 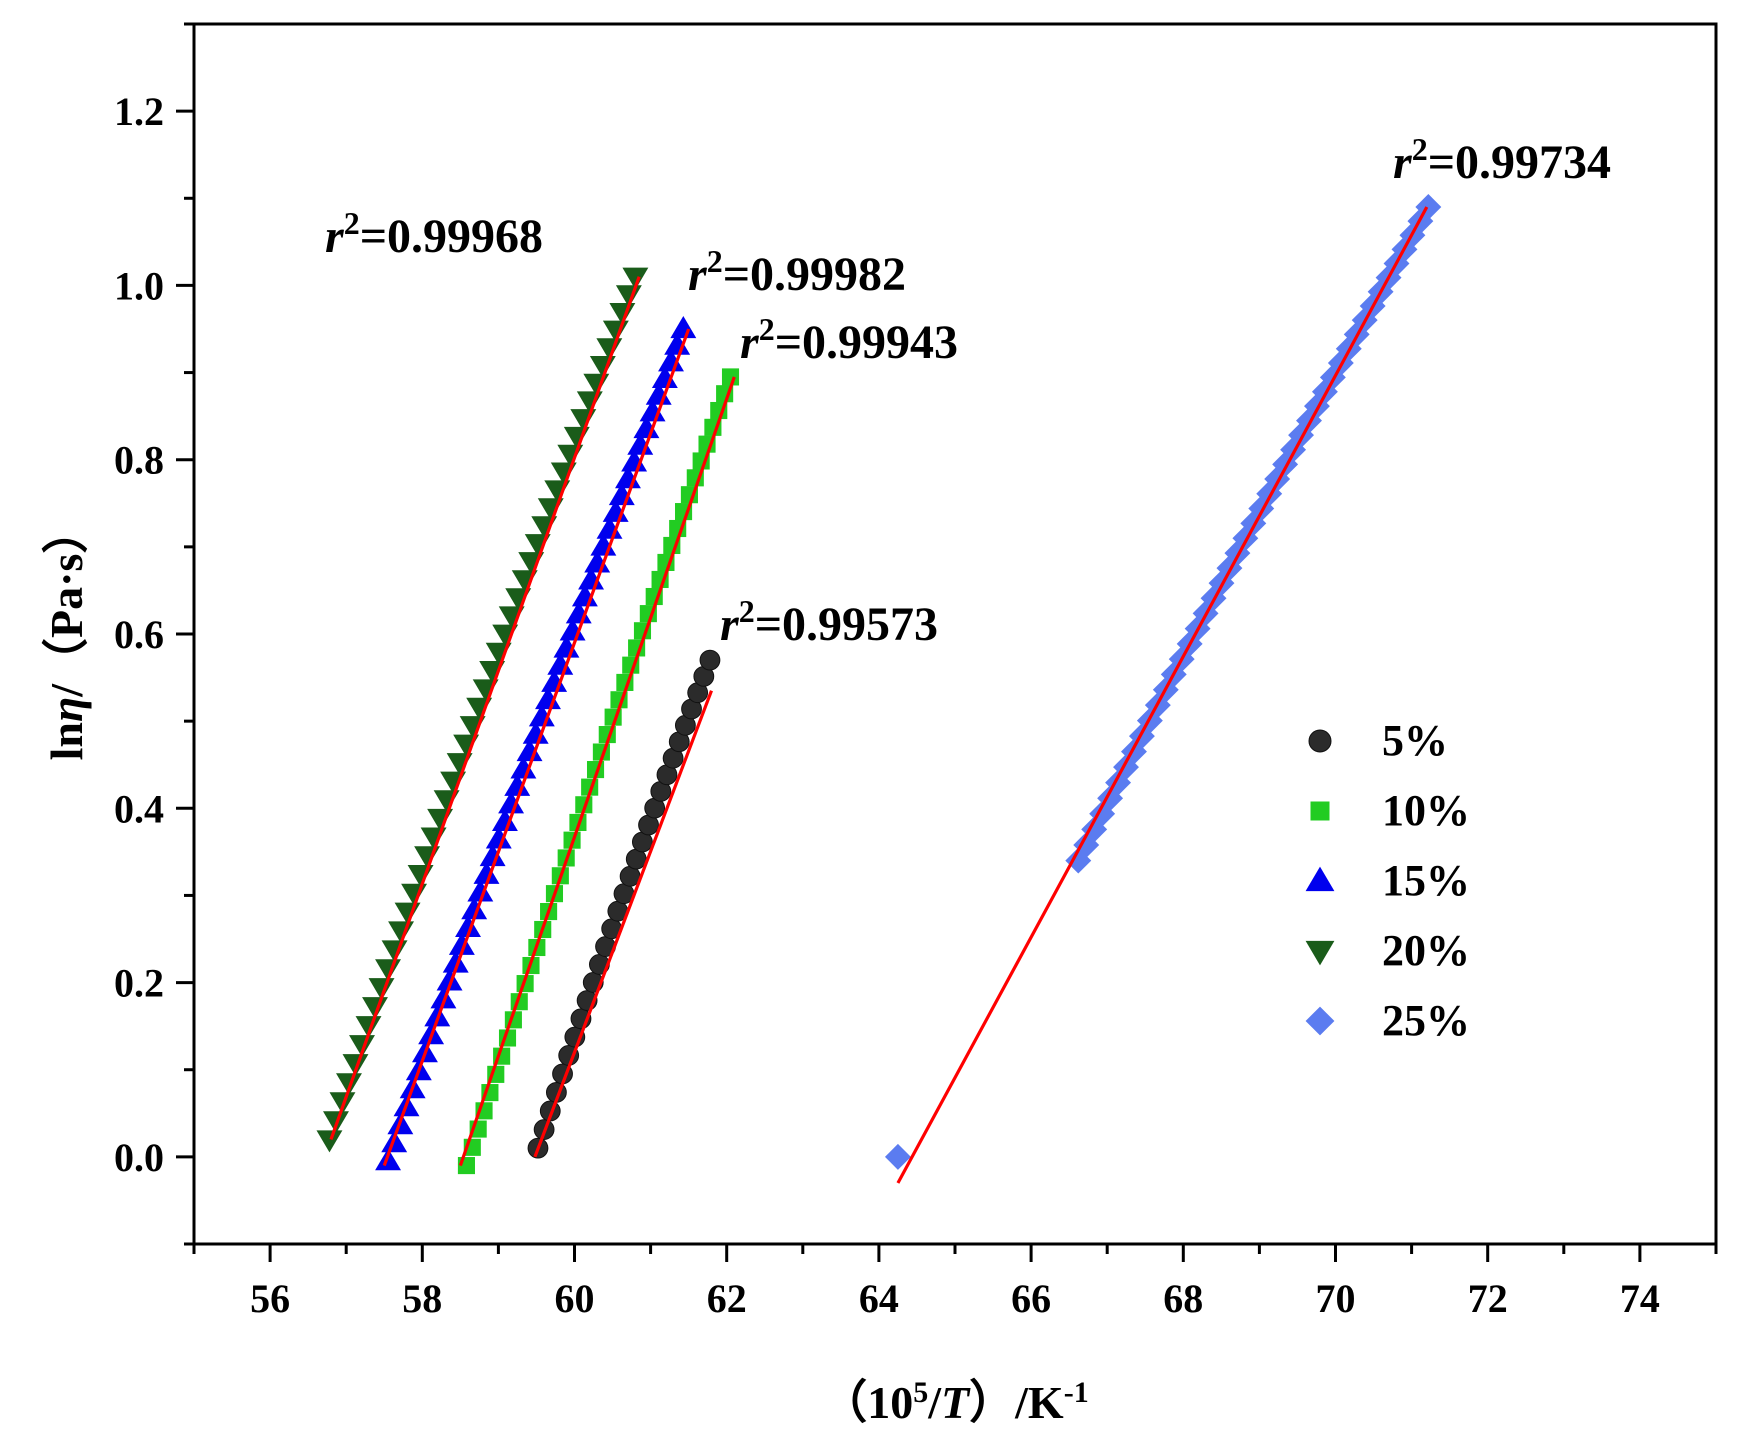 What do you see at coordinates (1426, 810) in the screenshot?
I see `legend-label: 10%` at bounding box center [1426, 810].